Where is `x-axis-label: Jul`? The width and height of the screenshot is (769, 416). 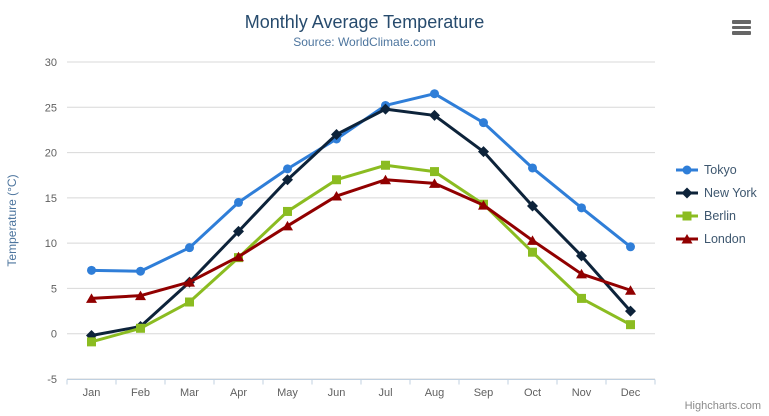 x-axis-label: Jul is located at coordinates (385, 393).